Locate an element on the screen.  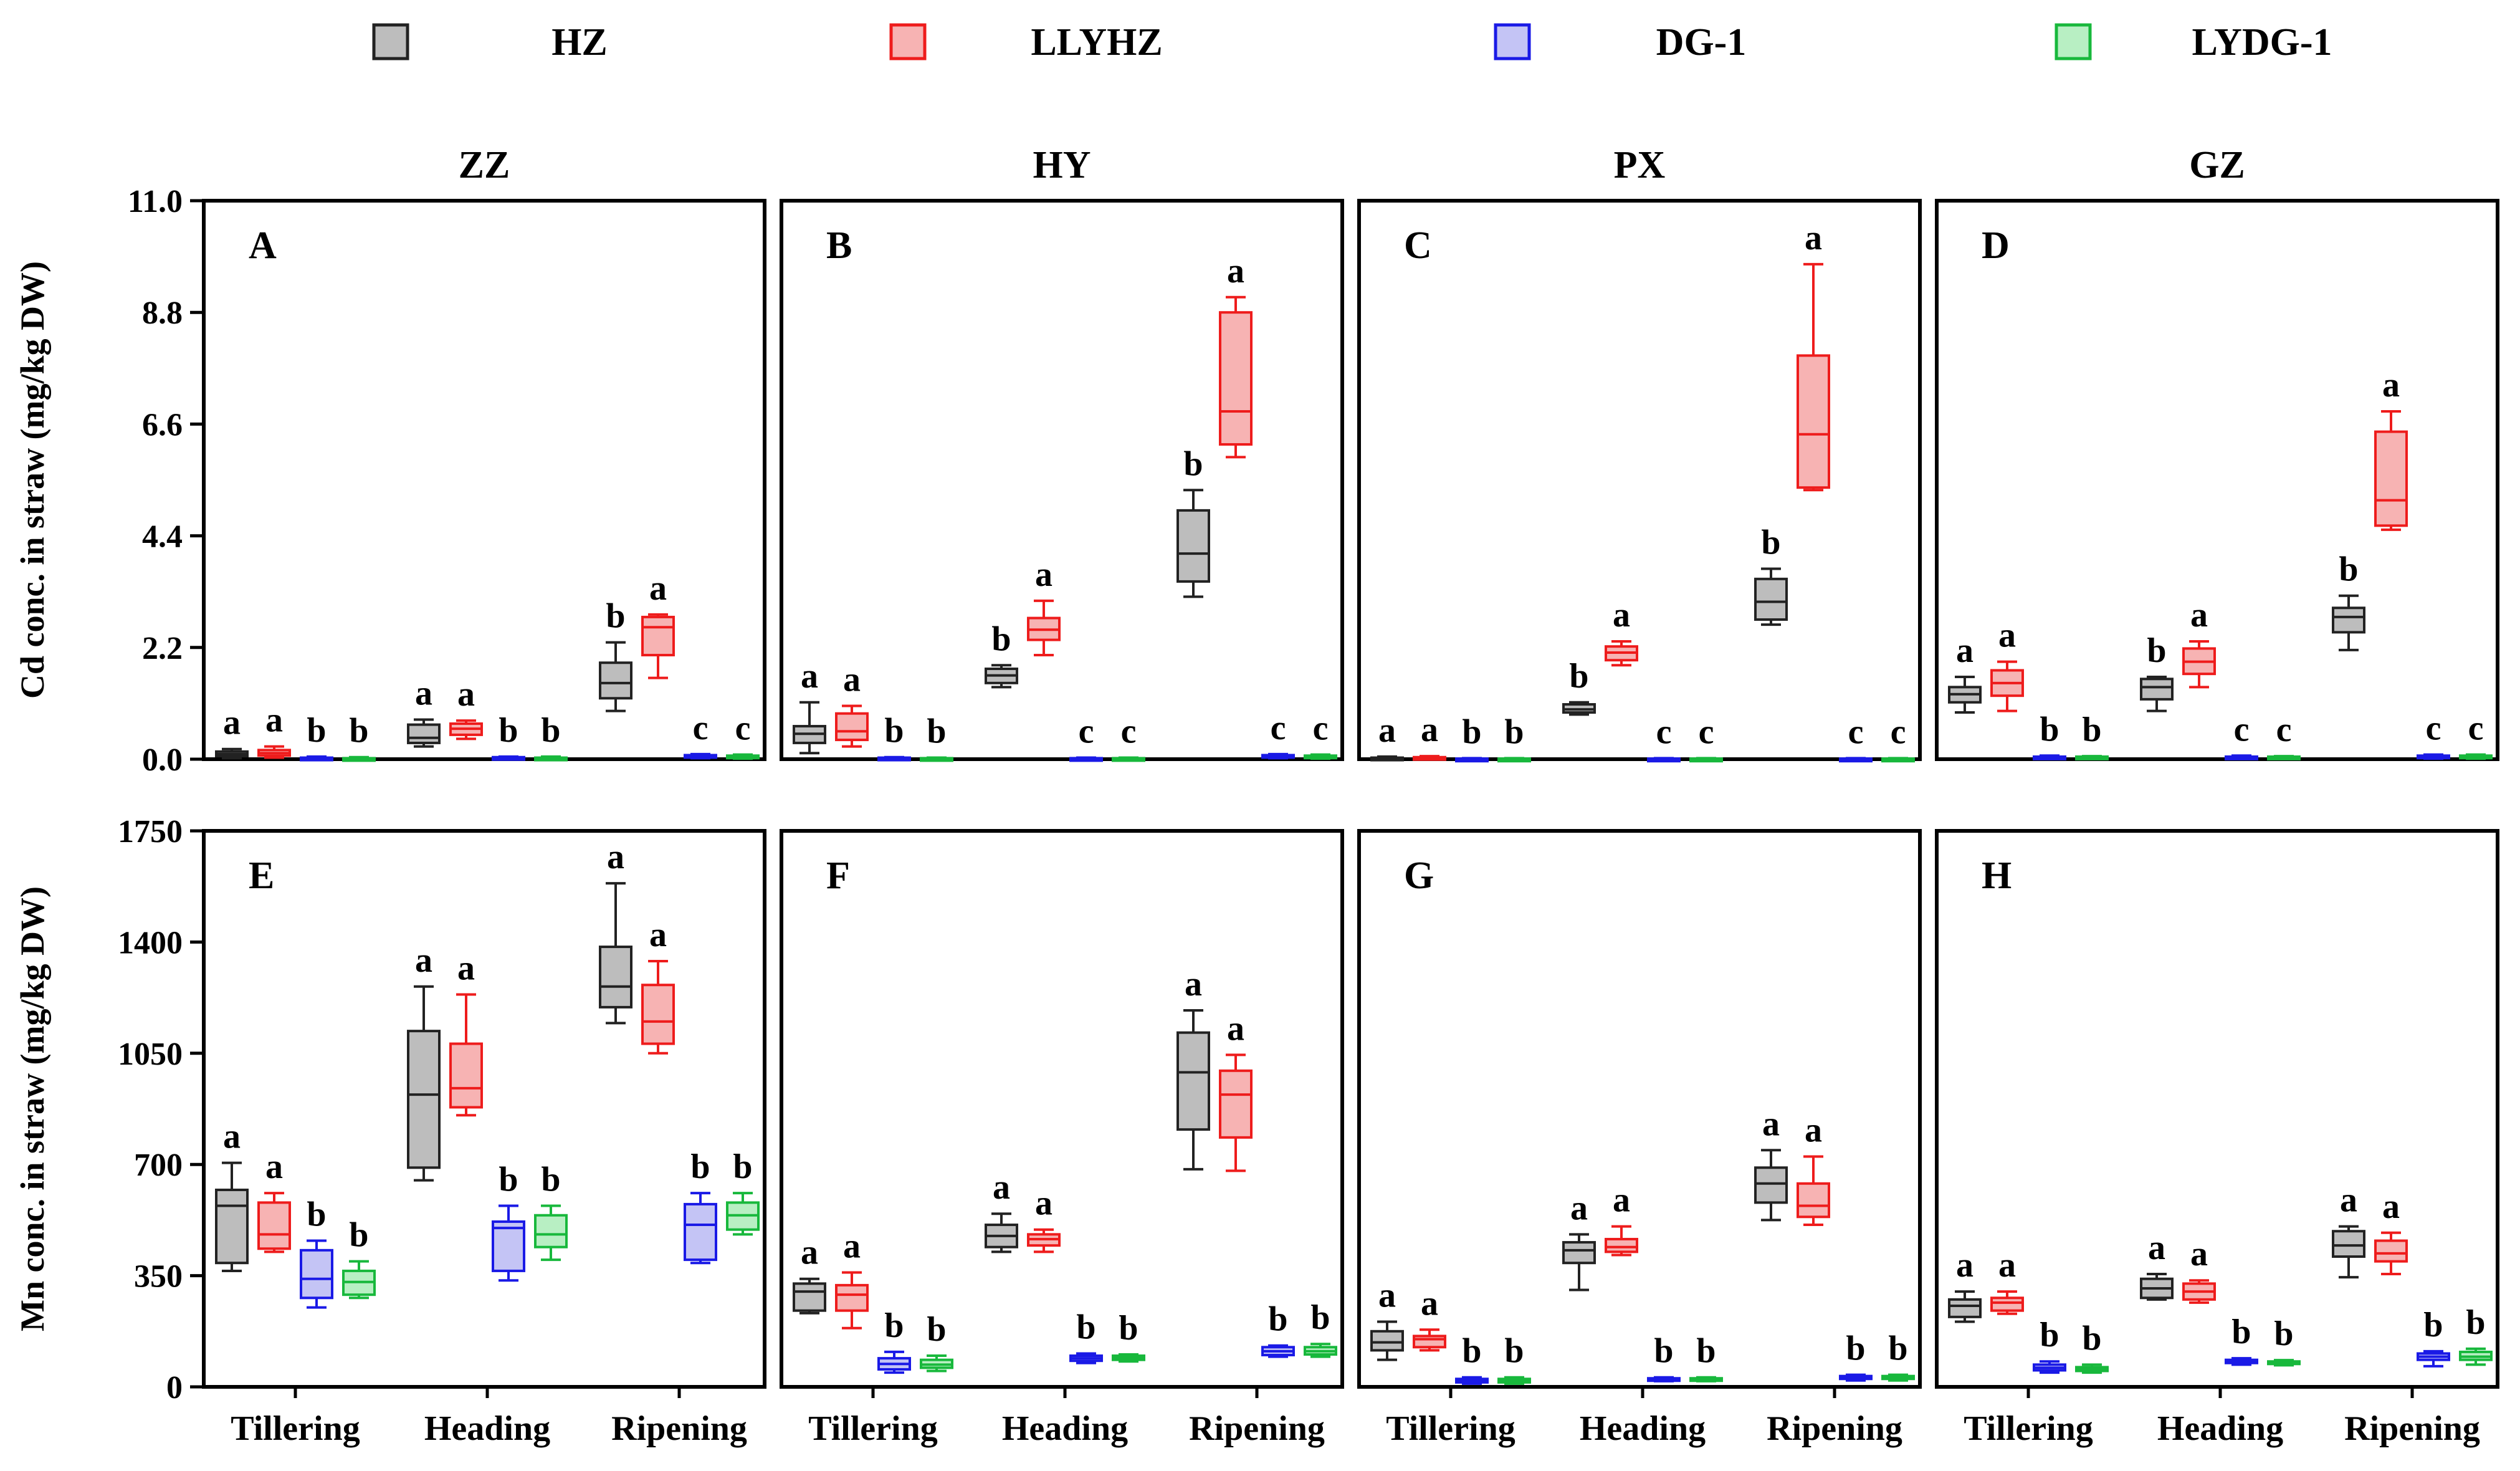
x-tick-label: Tillering is located at coordinates (1450, 1428).